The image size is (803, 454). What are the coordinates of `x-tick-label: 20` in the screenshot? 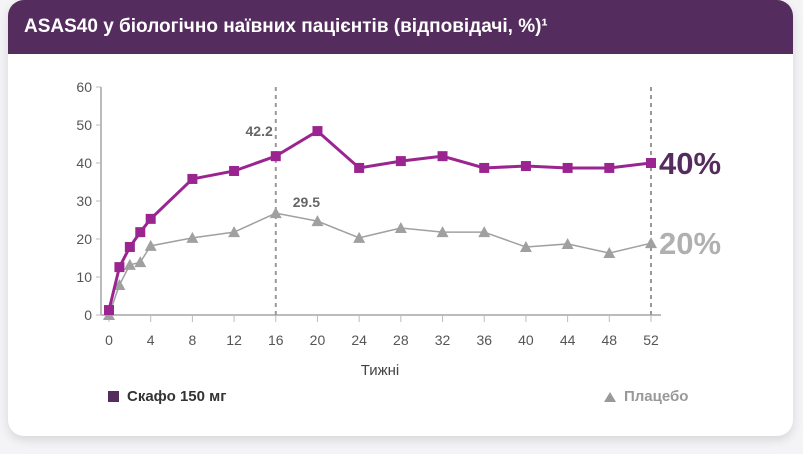 It's located at (318, 340).